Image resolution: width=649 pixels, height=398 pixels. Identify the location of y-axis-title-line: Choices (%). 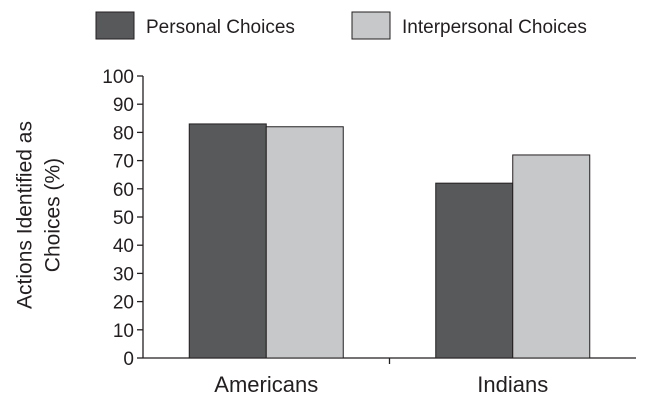
(53, 215).